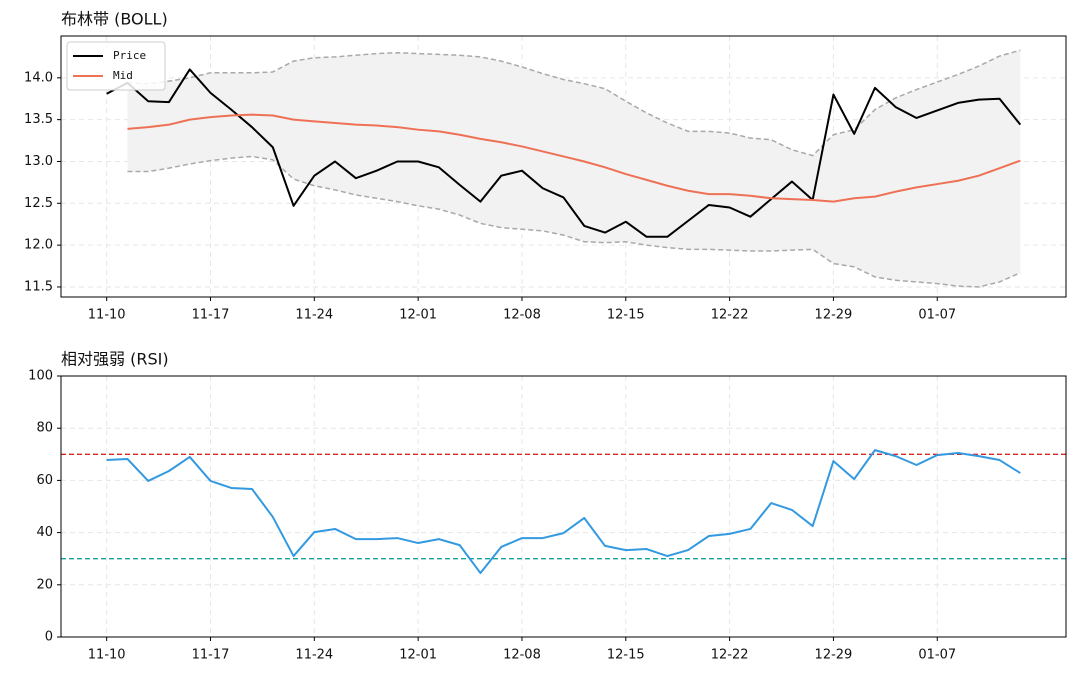  What do you see at coordinates (38, 119) in the screenshot?
I see `y-tick-label: 13.5` at bounding box center [38, 119].